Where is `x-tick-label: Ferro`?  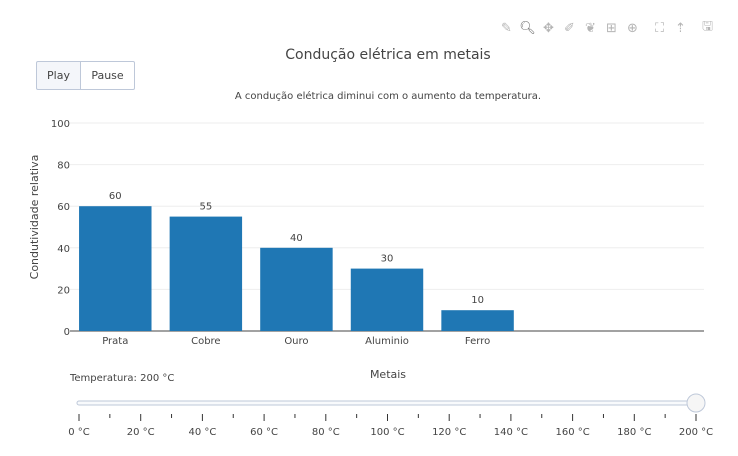
x-tick-label: Ferro is located at coordinates (477, 341).